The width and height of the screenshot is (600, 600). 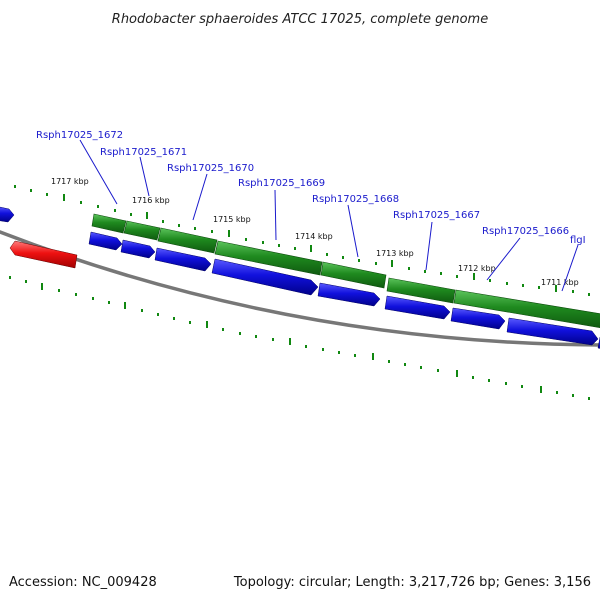 What do you see at coordinates (70, 181) in the screenshot?
I see `kbp-label: 1717 kbp` at bounding box center [70, 181].